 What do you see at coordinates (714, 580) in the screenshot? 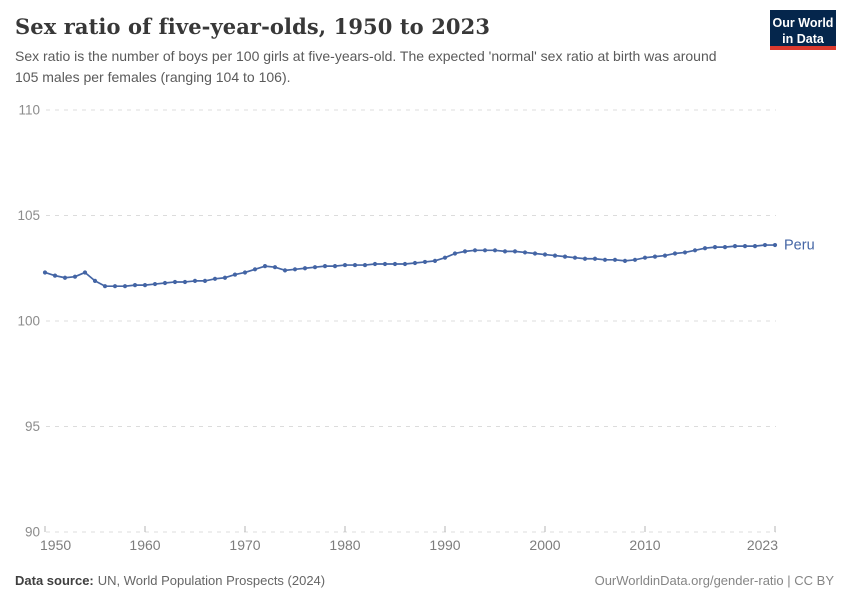
I see `footer-url-license: OurWorldinData.org/gender-ratio | CC BY` at bounding box center [714, 580].